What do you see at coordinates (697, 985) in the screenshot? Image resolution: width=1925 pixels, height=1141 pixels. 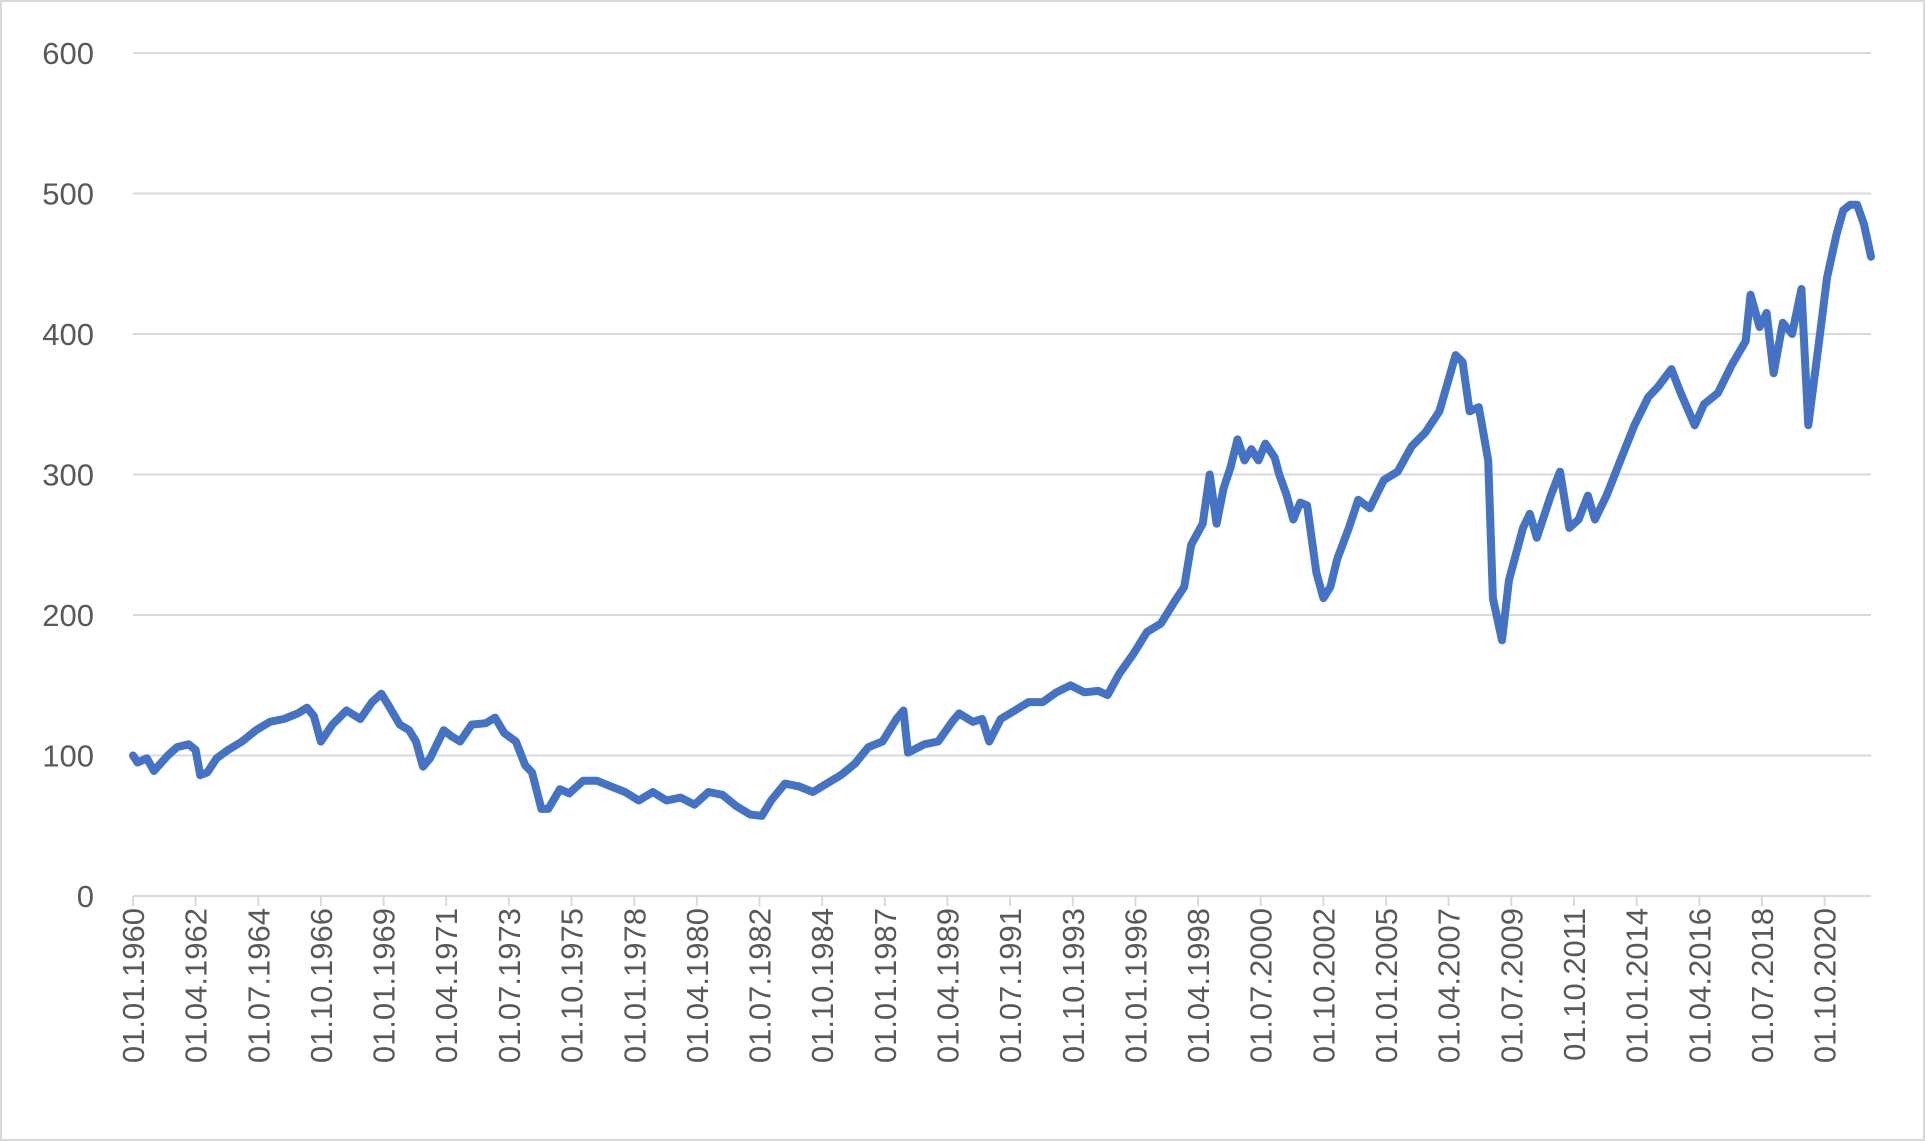 I see `x-tick-label: 01.04.1980` at bounding box center [697, 985].